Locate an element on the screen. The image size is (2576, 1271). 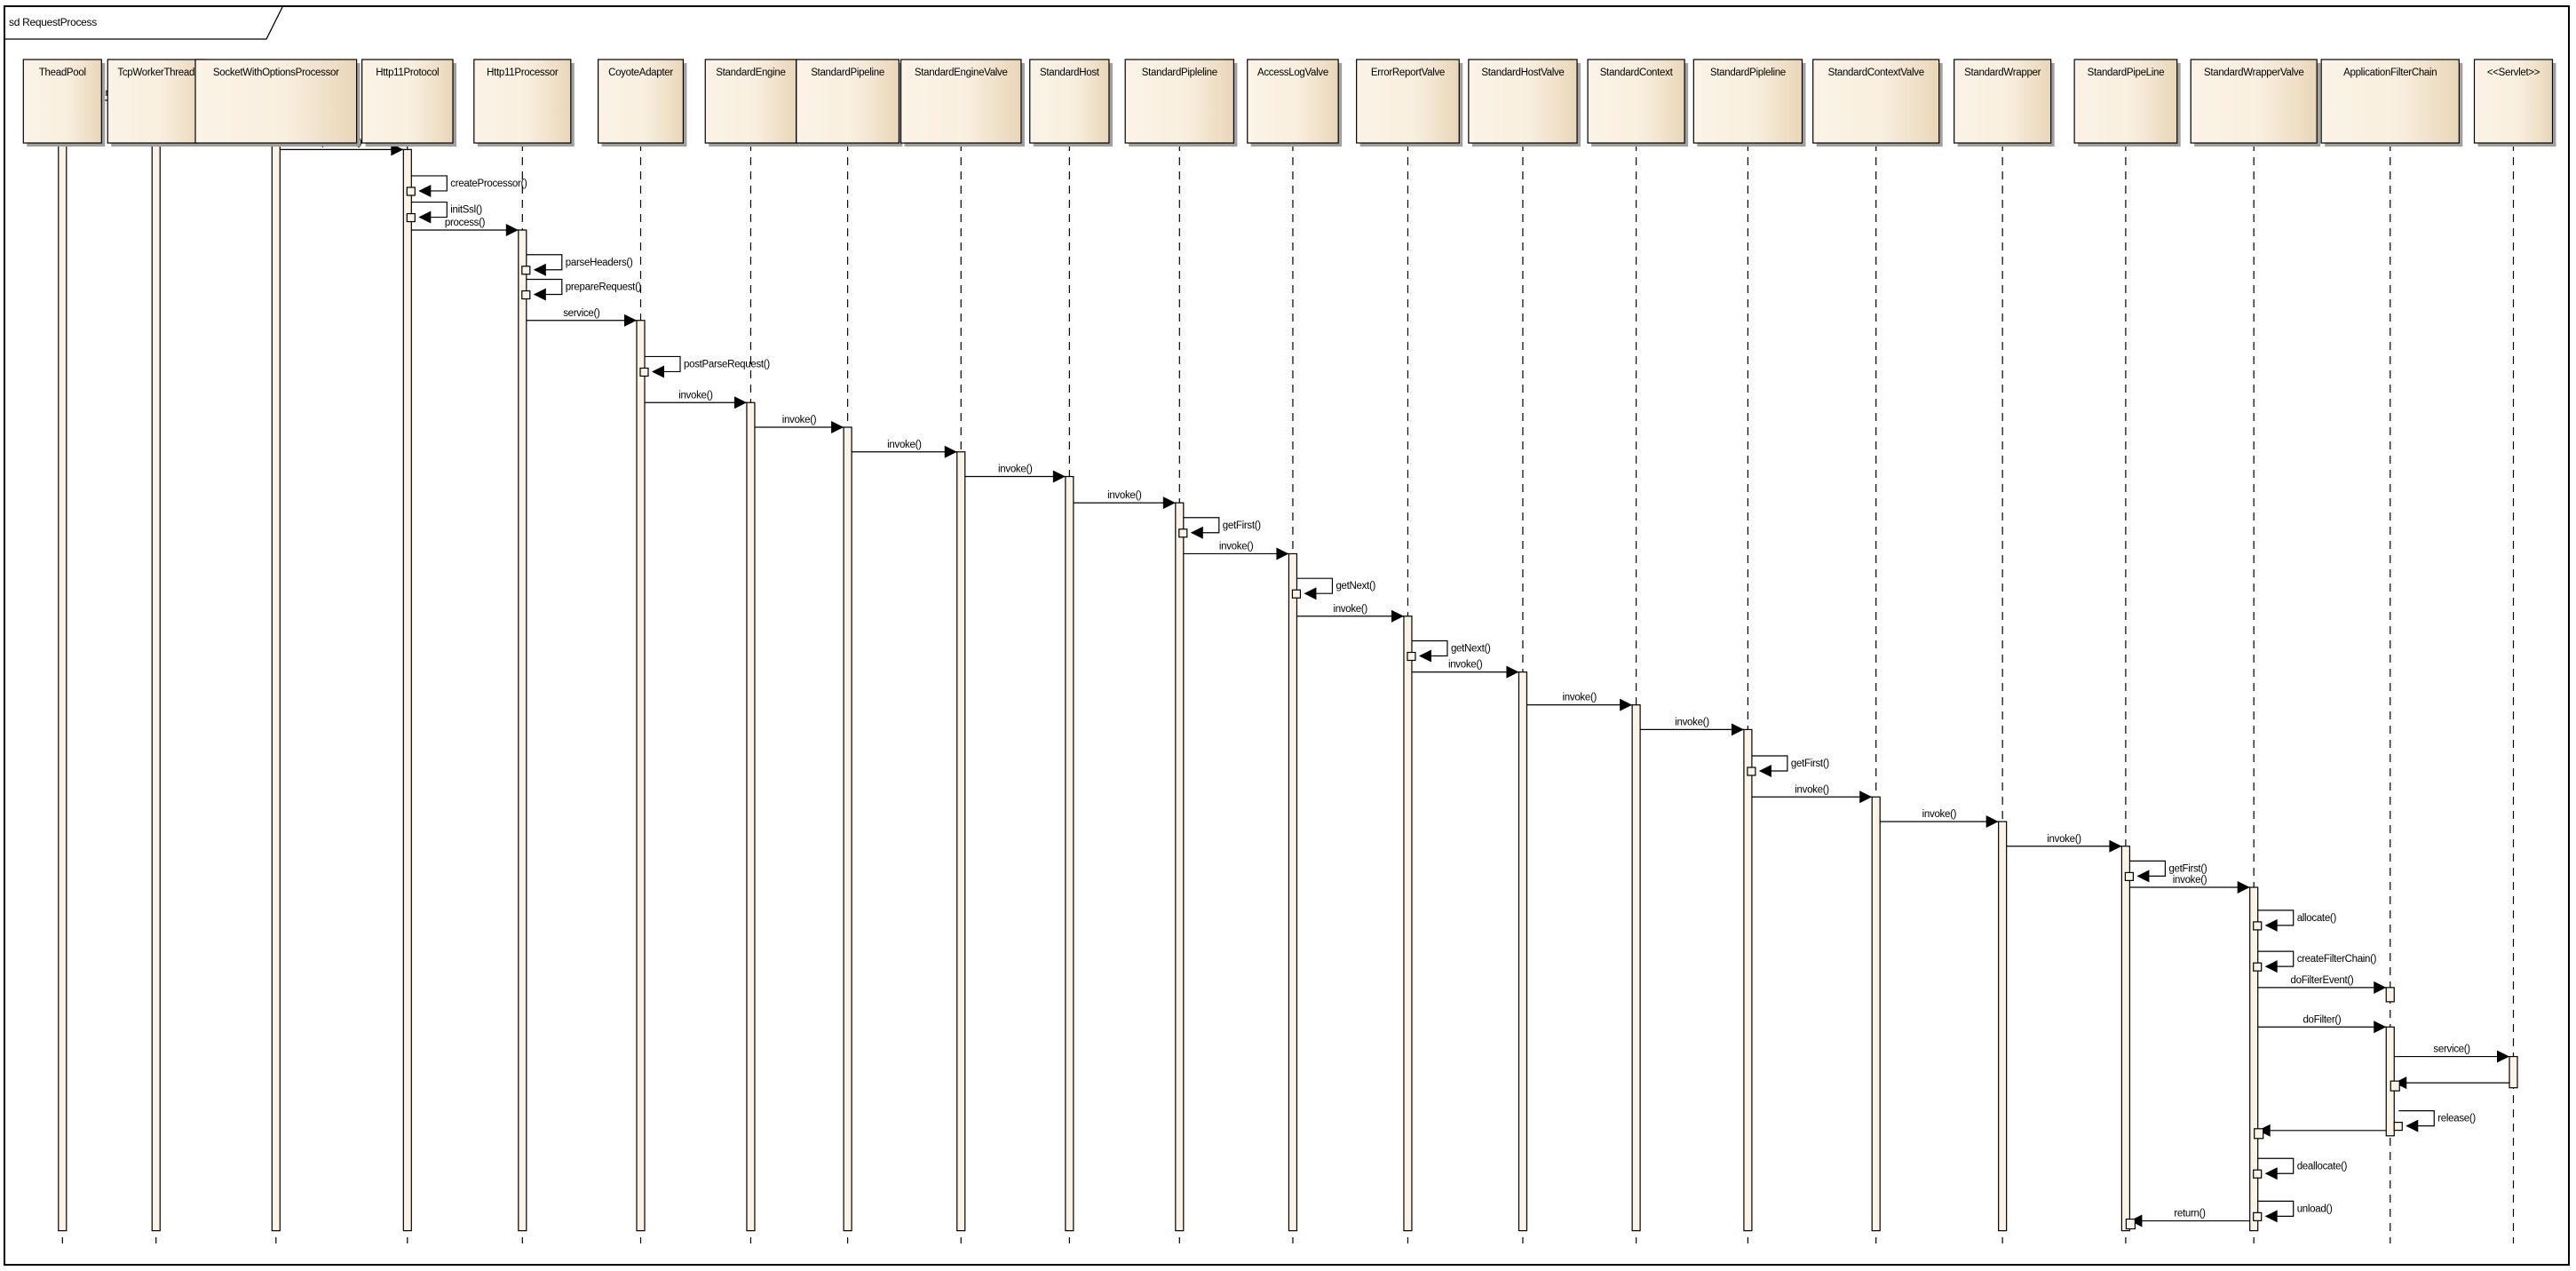
return-activation is located at coordinates (2395, 1086).